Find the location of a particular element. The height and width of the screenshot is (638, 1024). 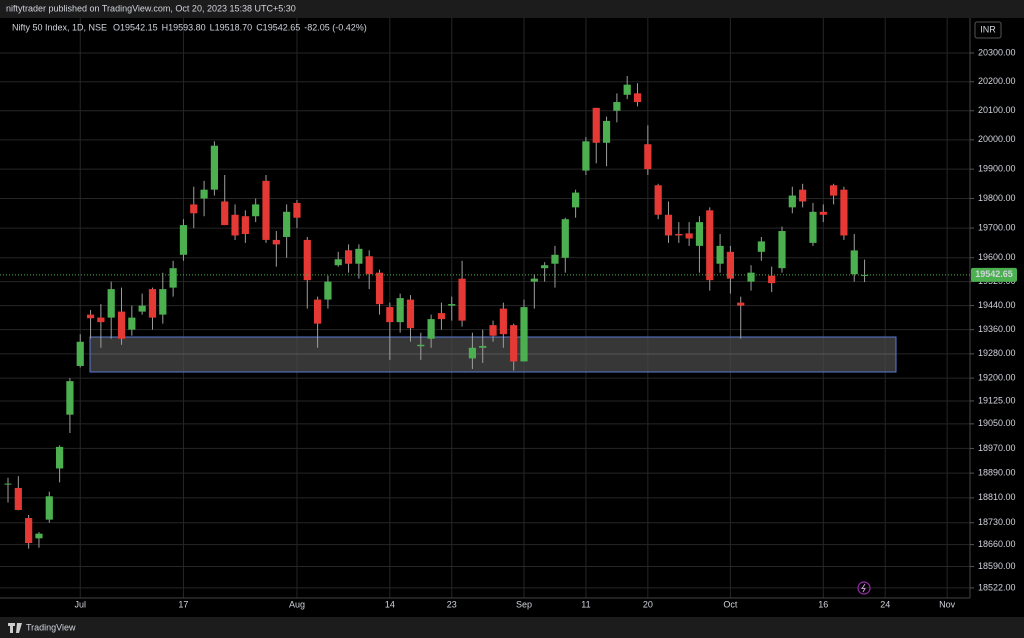

x-tick-label: 14 is located at coordinates (390, 604).